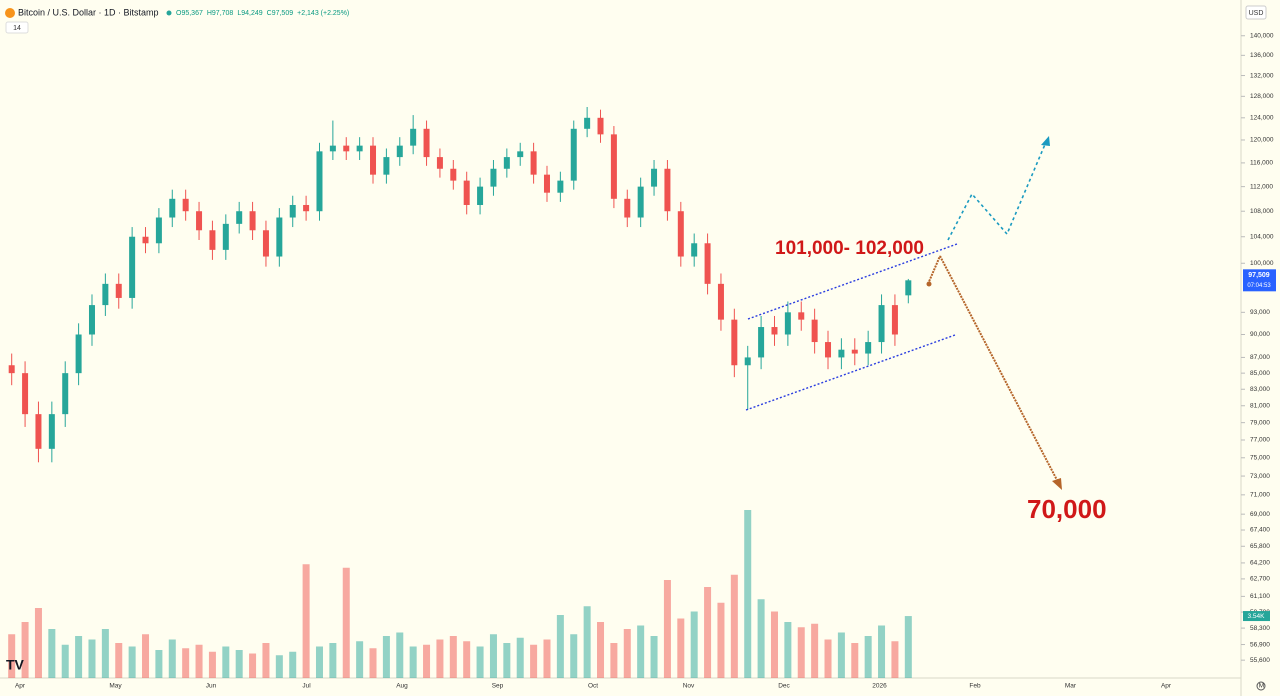 The height and width of the screenshot is (696, 1280). I want to click on y-tick-label: 58,300, so click(1260, 628).